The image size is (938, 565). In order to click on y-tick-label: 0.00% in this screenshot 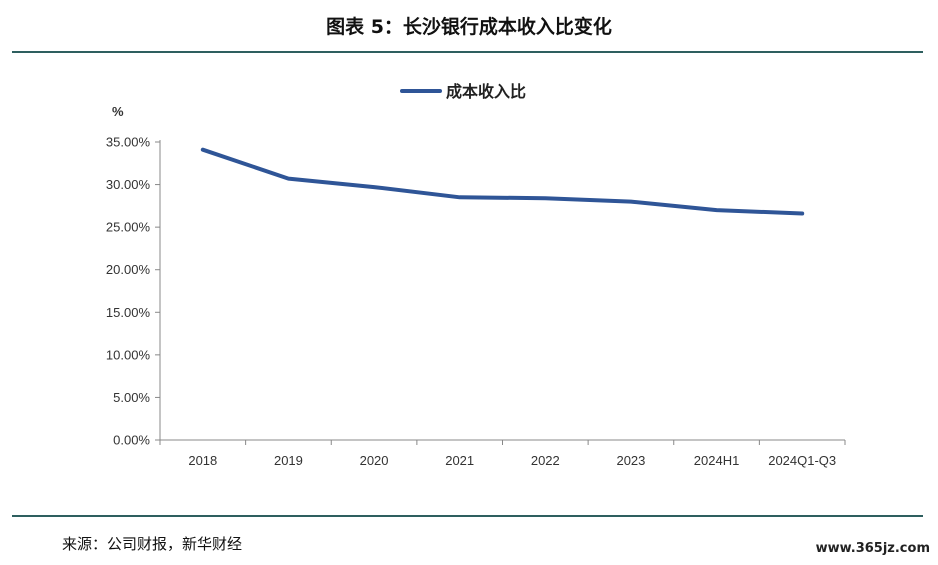, I will do `click(131, 440)`.